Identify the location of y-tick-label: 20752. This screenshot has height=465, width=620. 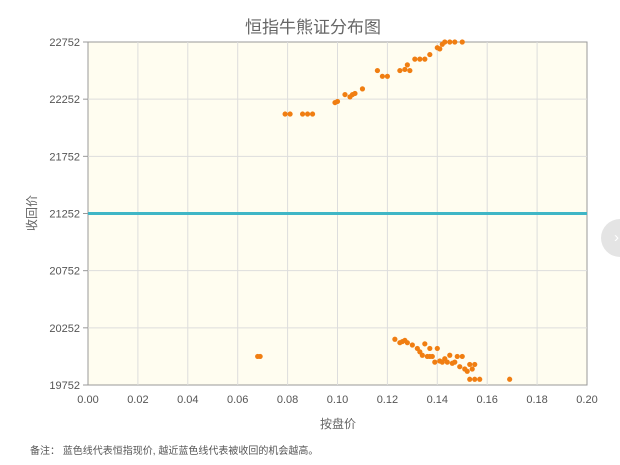
(64, 272).